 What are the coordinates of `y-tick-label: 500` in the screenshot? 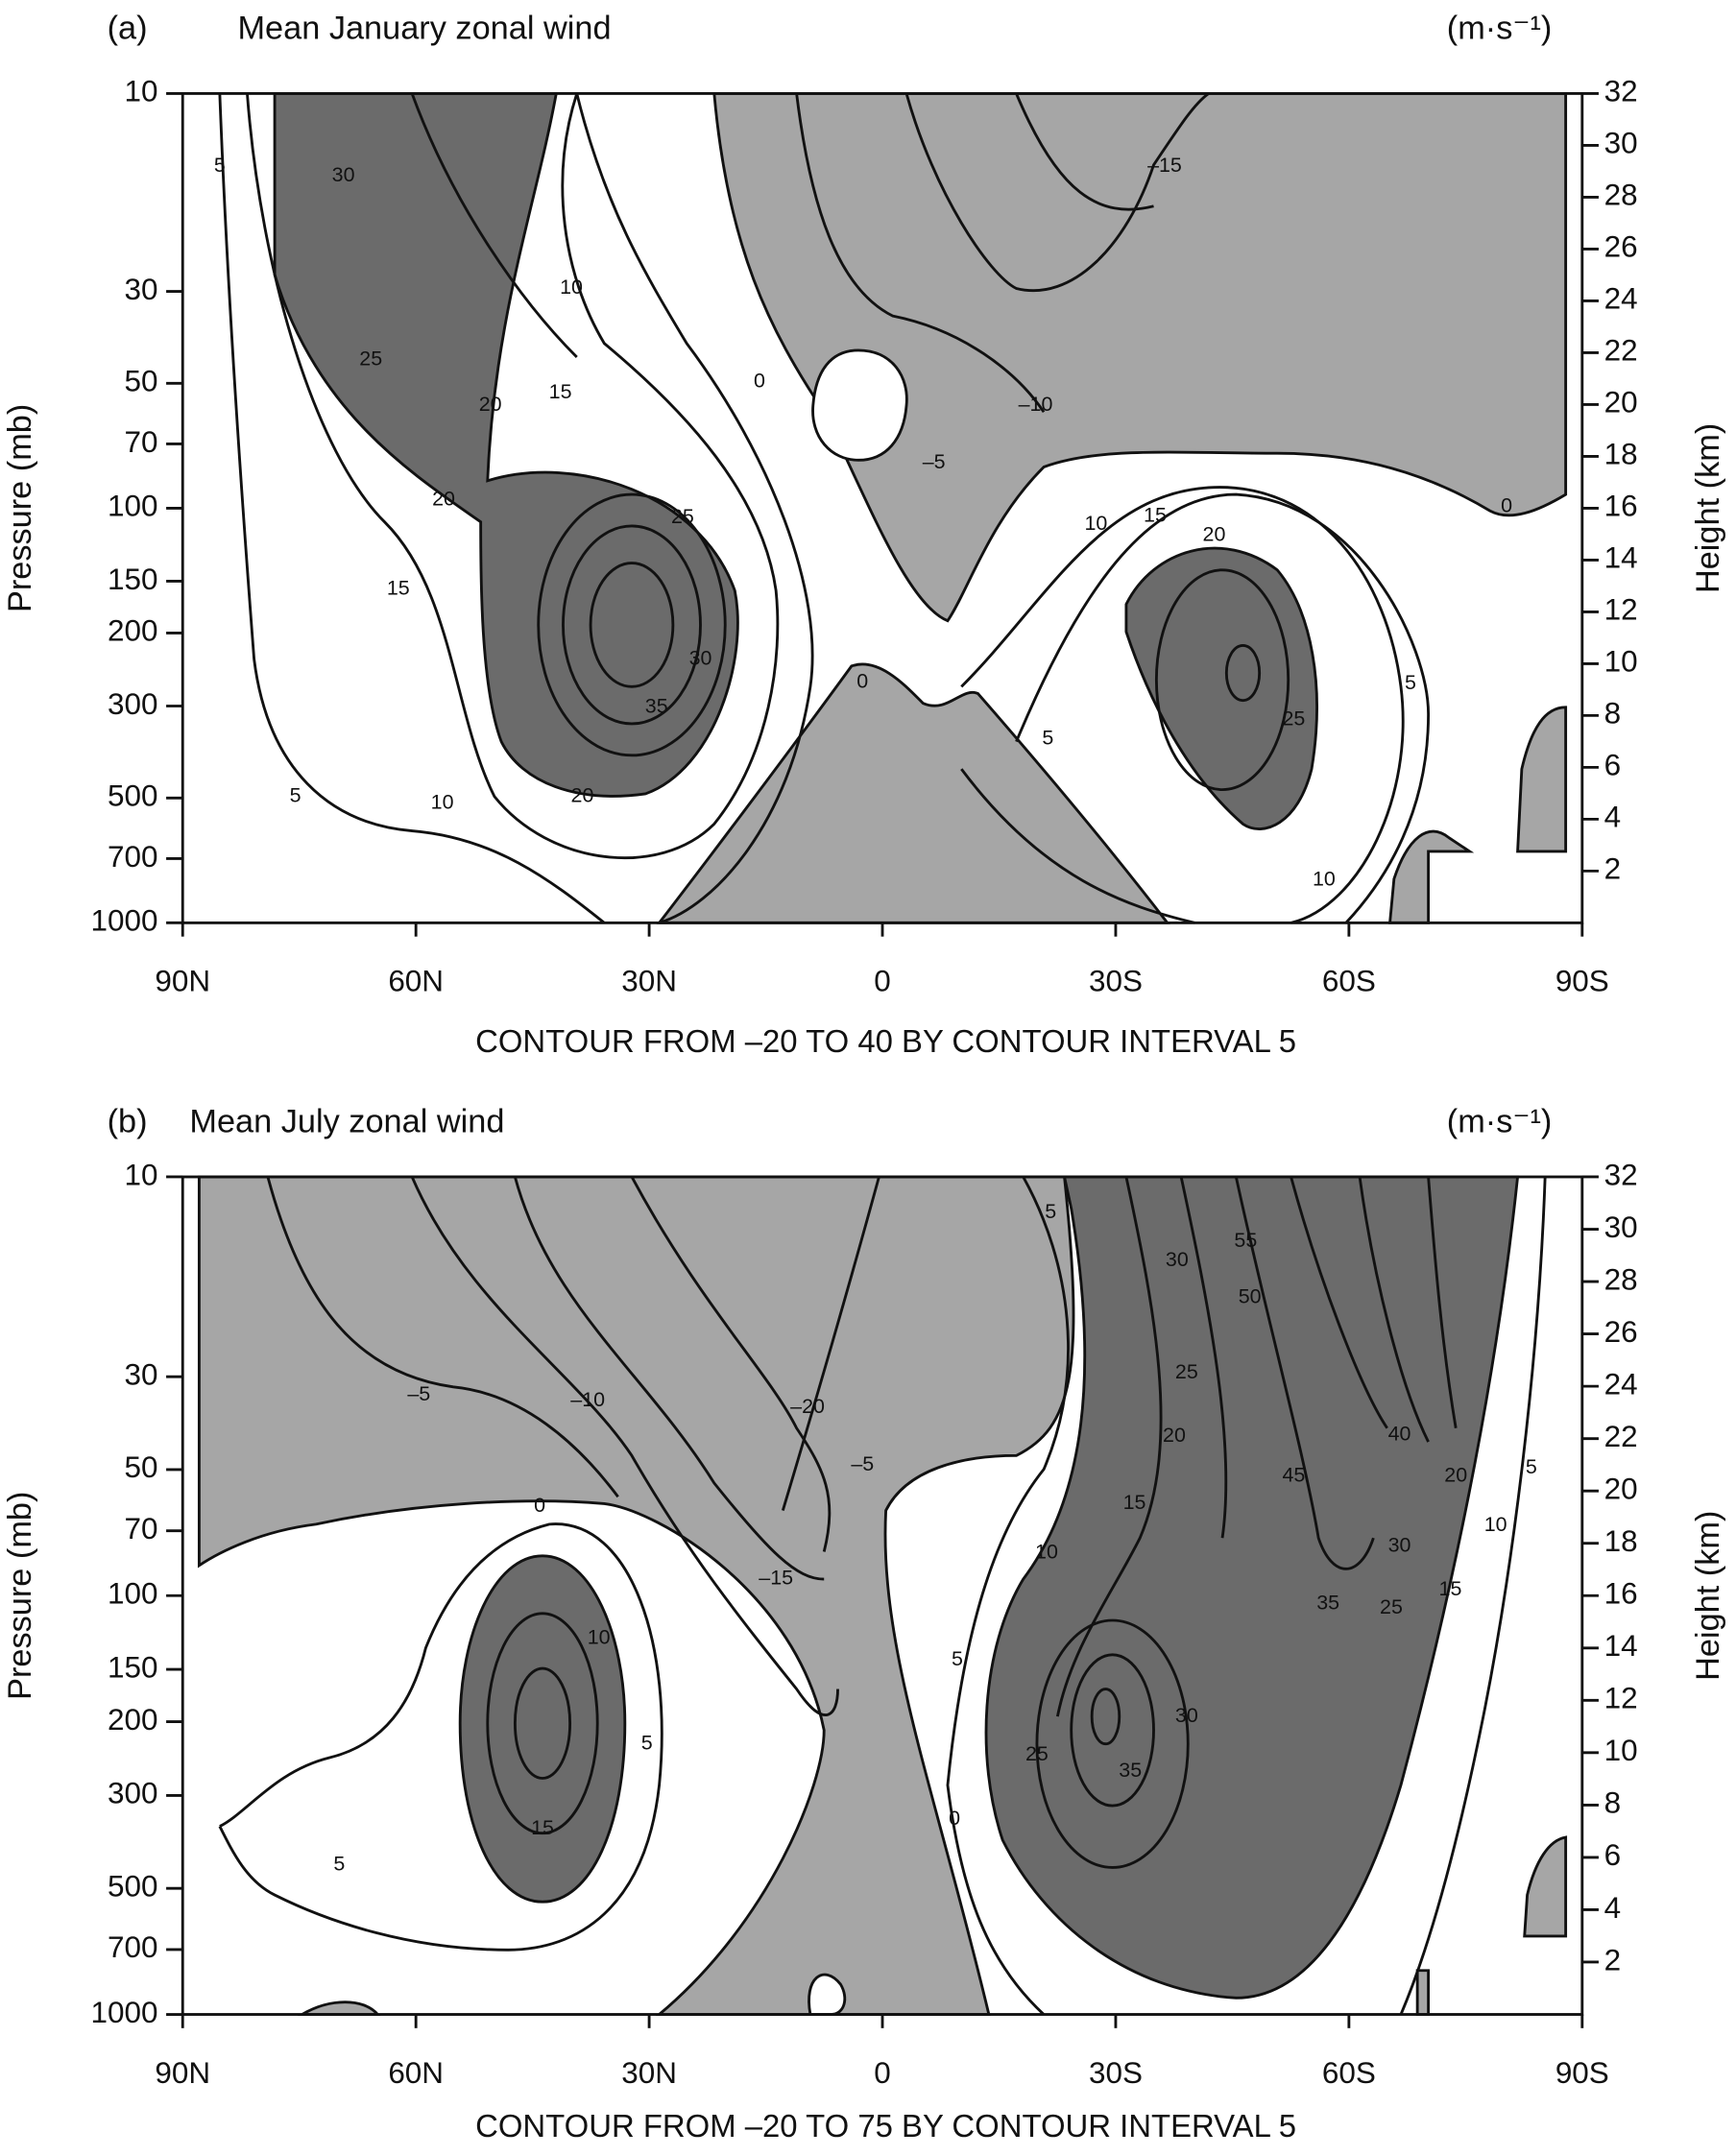 It's located at (132, 1887).